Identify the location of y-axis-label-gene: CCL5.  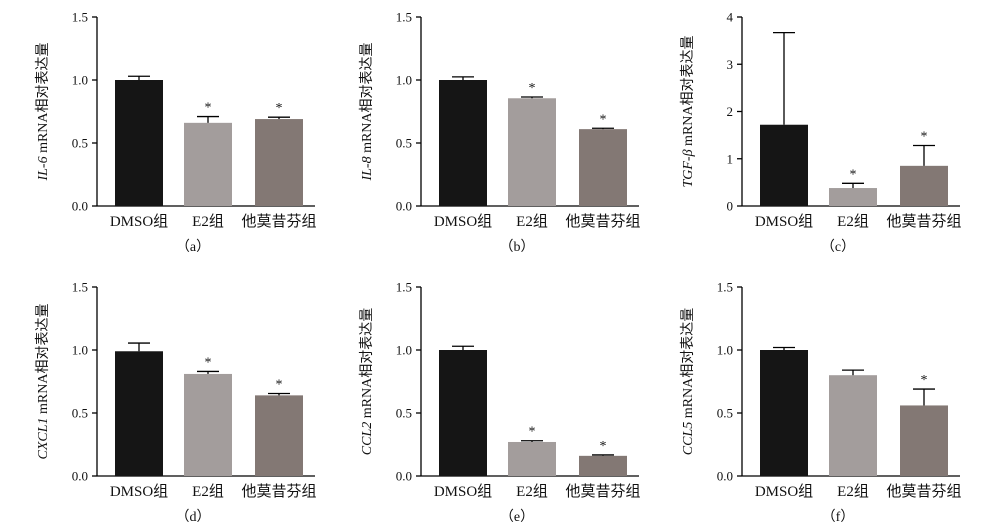
(688, 438).